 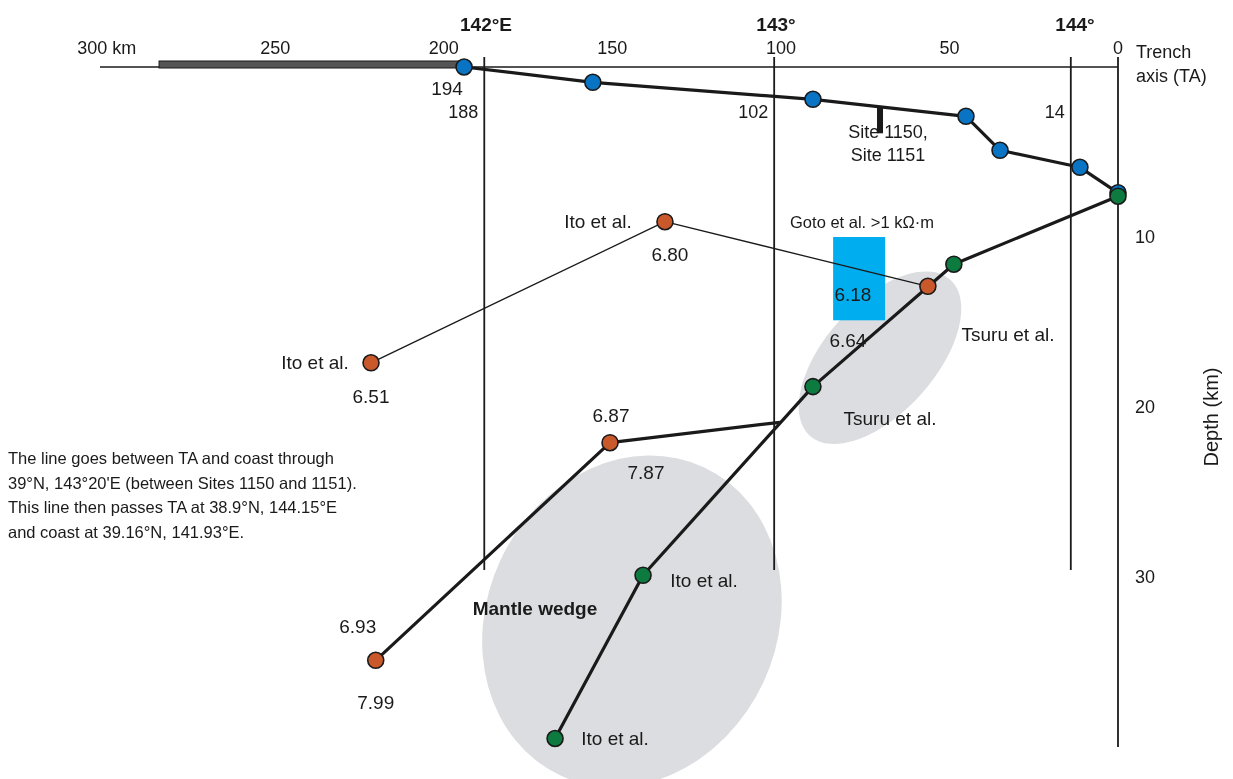 What do you see at coordinates (463, 112) in the screenshot?
I see `ref-line-label: 188` at bounding box center [463, 112].